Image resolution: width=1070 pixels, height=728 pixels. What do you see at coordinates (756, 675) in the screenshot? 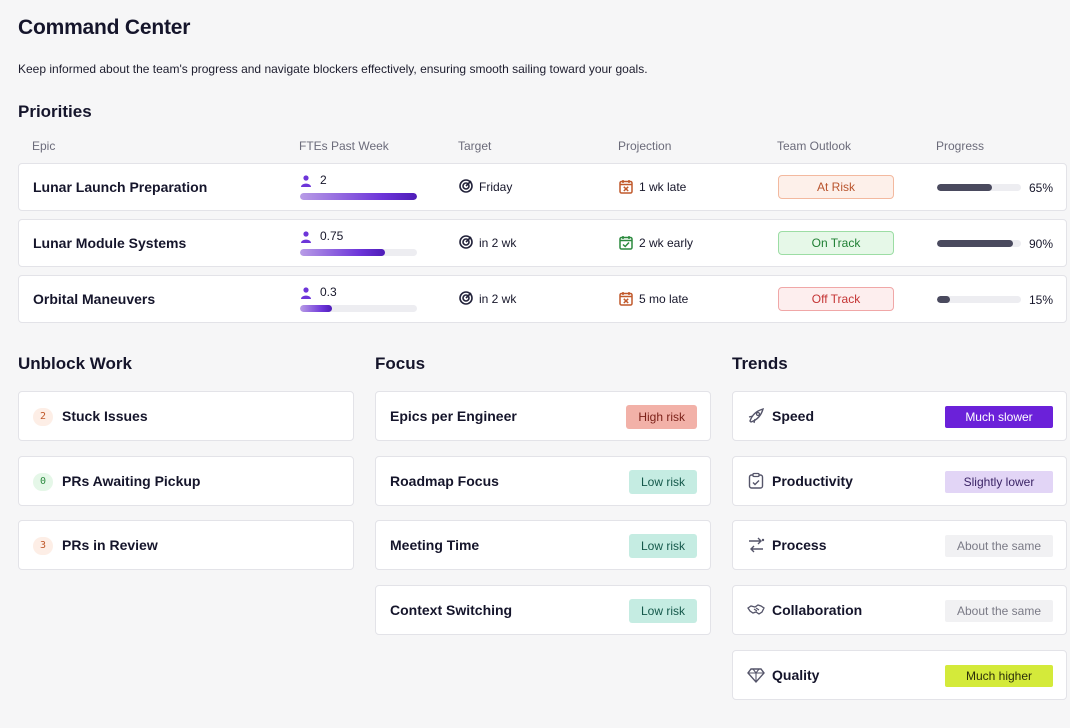
I see `gem-icon` at bounding box center [756, 675].